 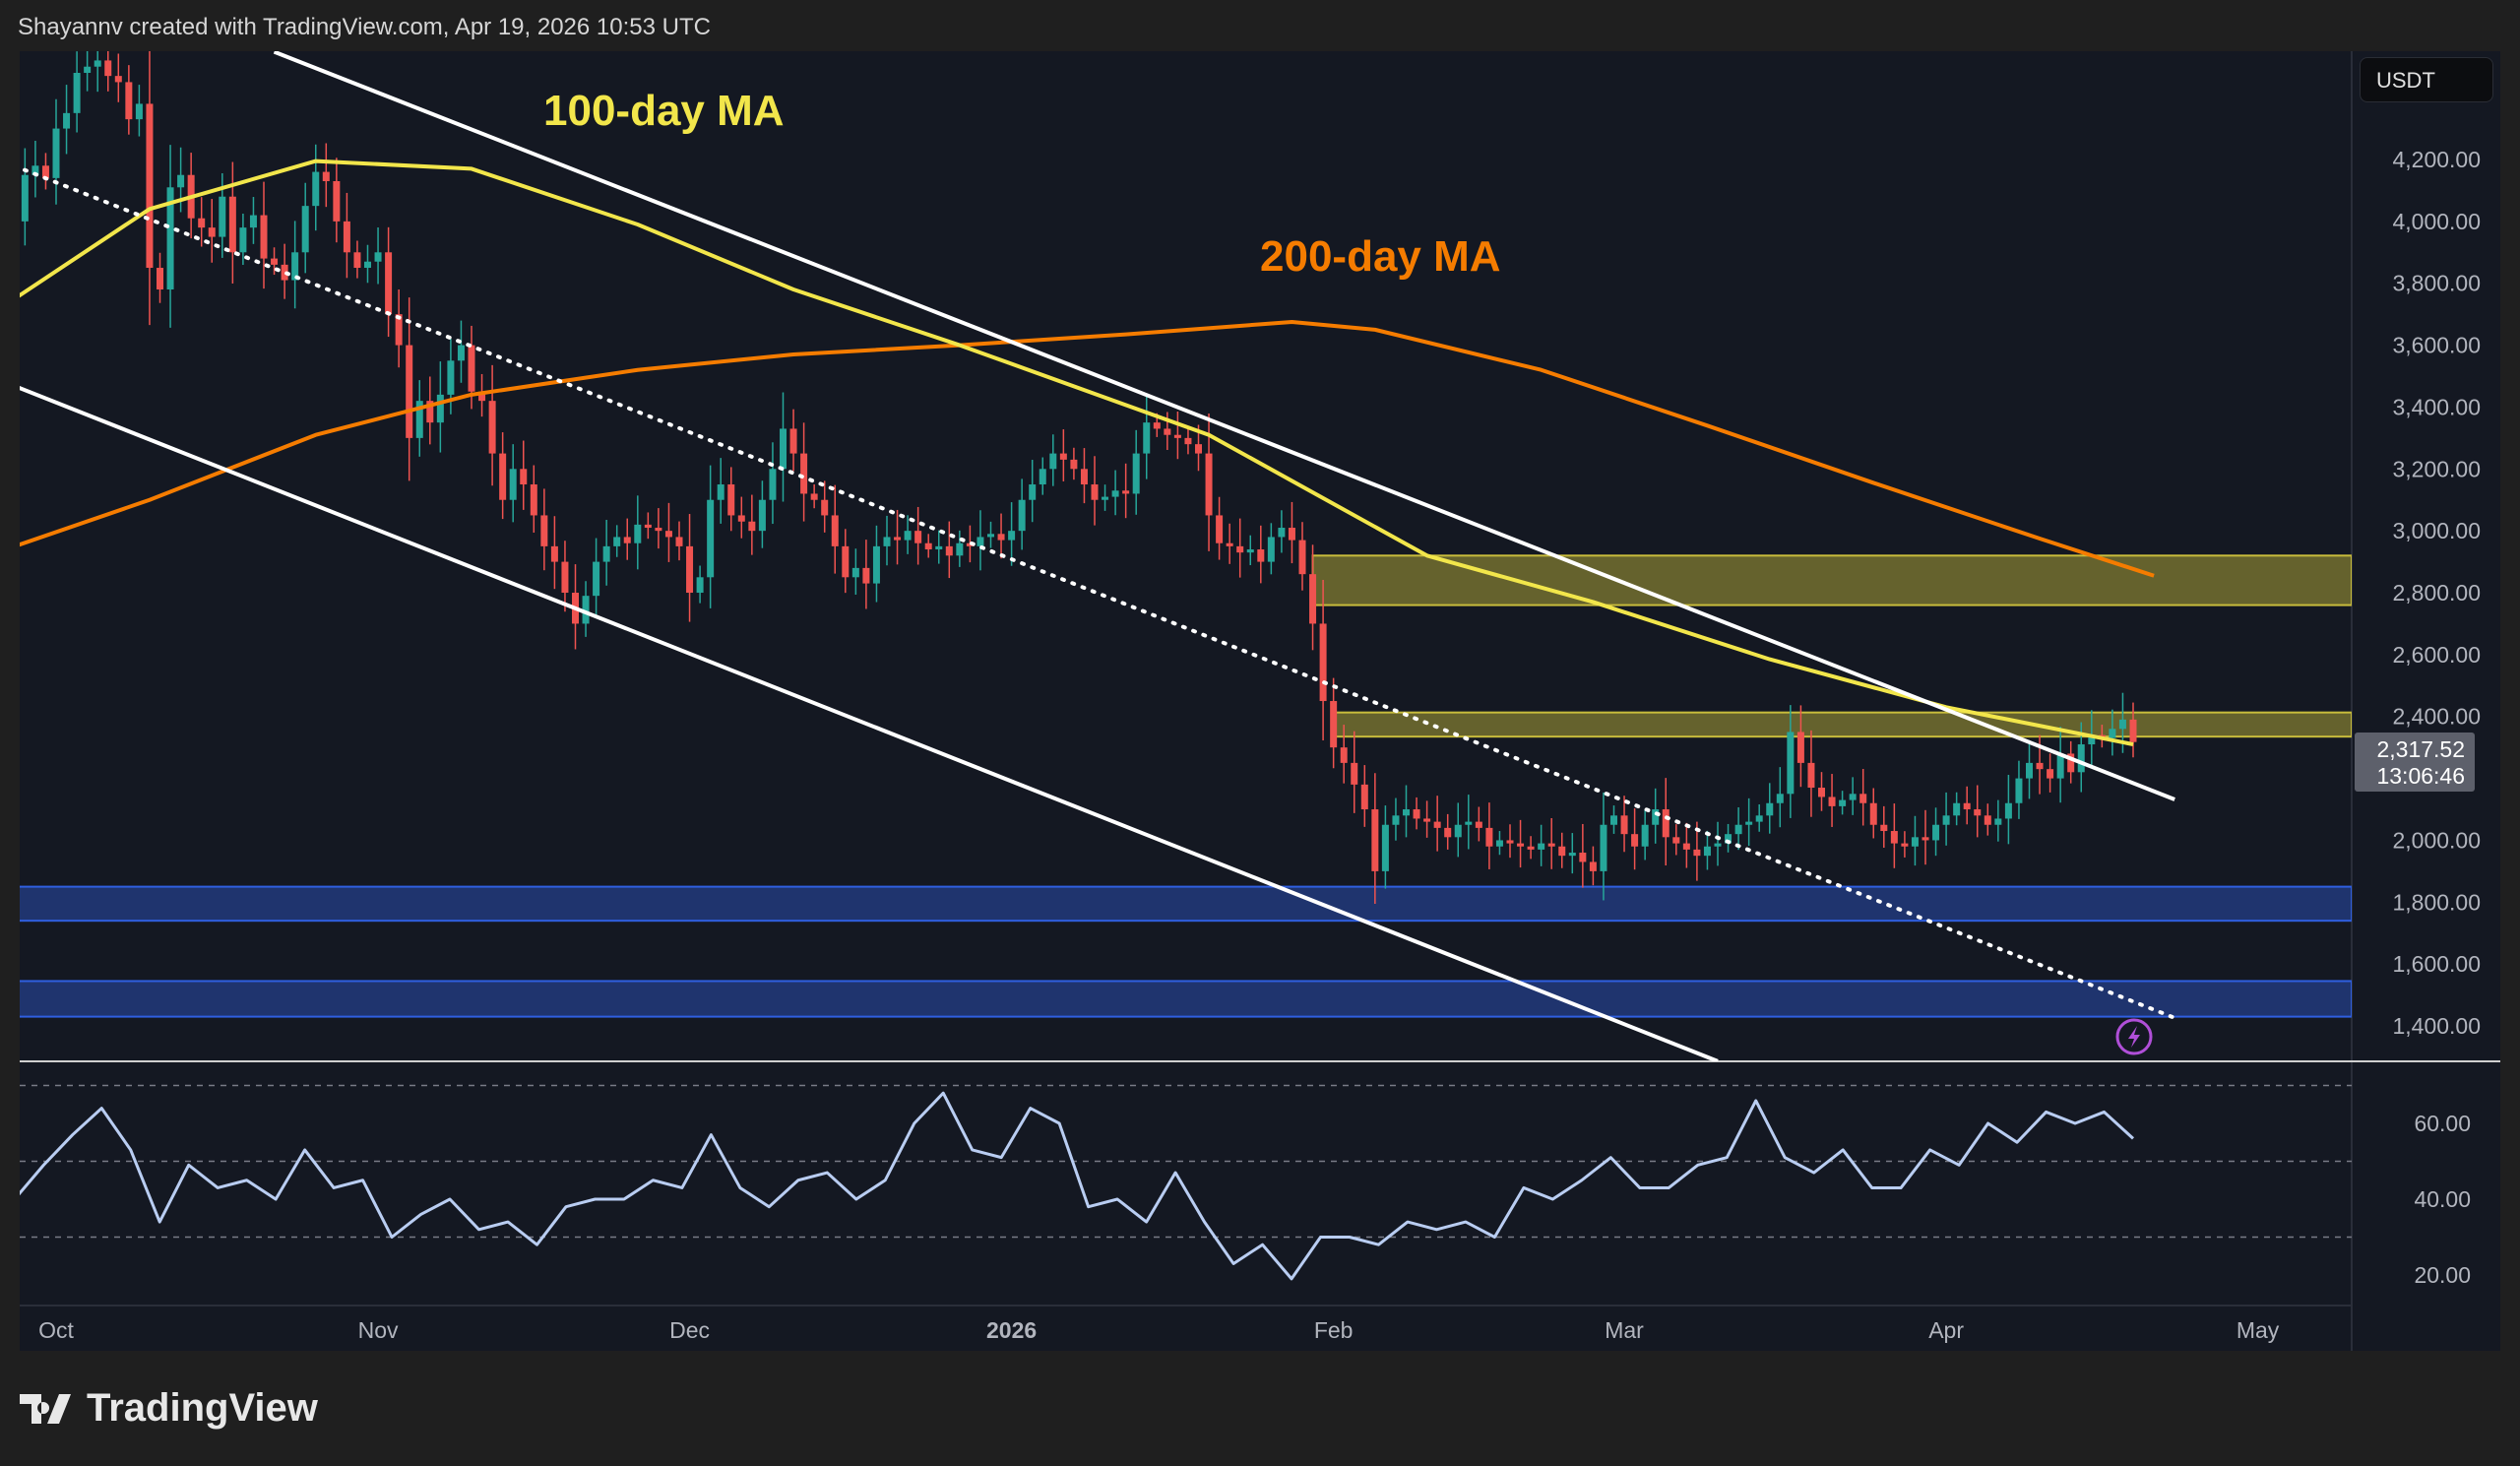 What do you see at coordinates (1011, 1330) in the screenshot?
I see `time-tick-label: 2026` at bounding box center [1011, 1330].